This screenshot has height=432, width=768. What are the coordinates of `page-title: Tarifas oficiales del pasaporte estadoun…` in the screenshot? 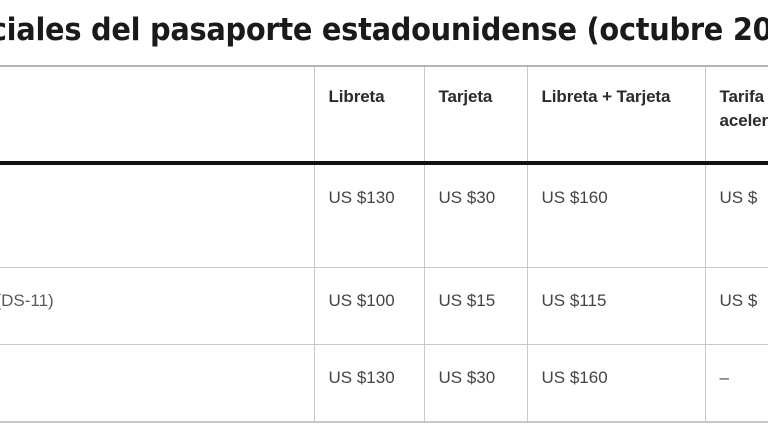 It's located at (384, 30).